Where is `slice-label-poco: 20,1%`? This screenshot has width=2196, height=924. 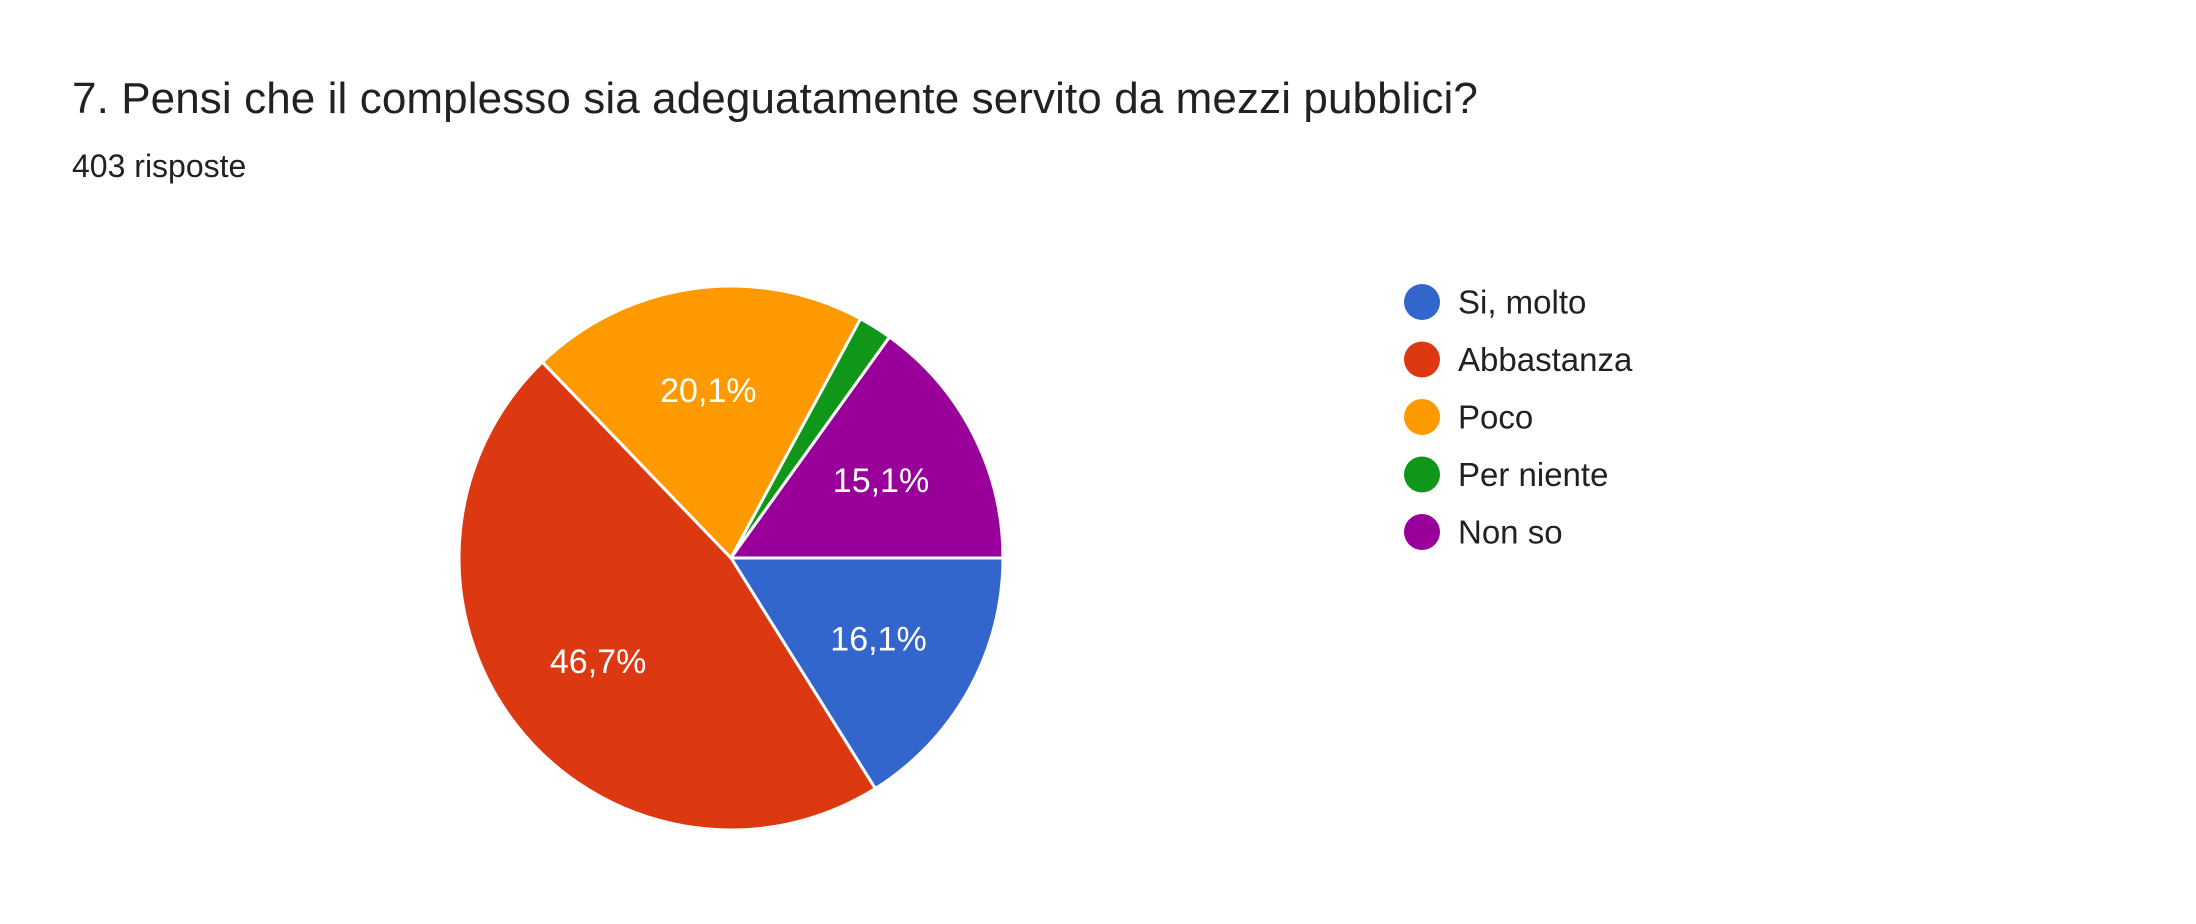 slice-label-poco: 20,1% is located at coordinates (708, 391).